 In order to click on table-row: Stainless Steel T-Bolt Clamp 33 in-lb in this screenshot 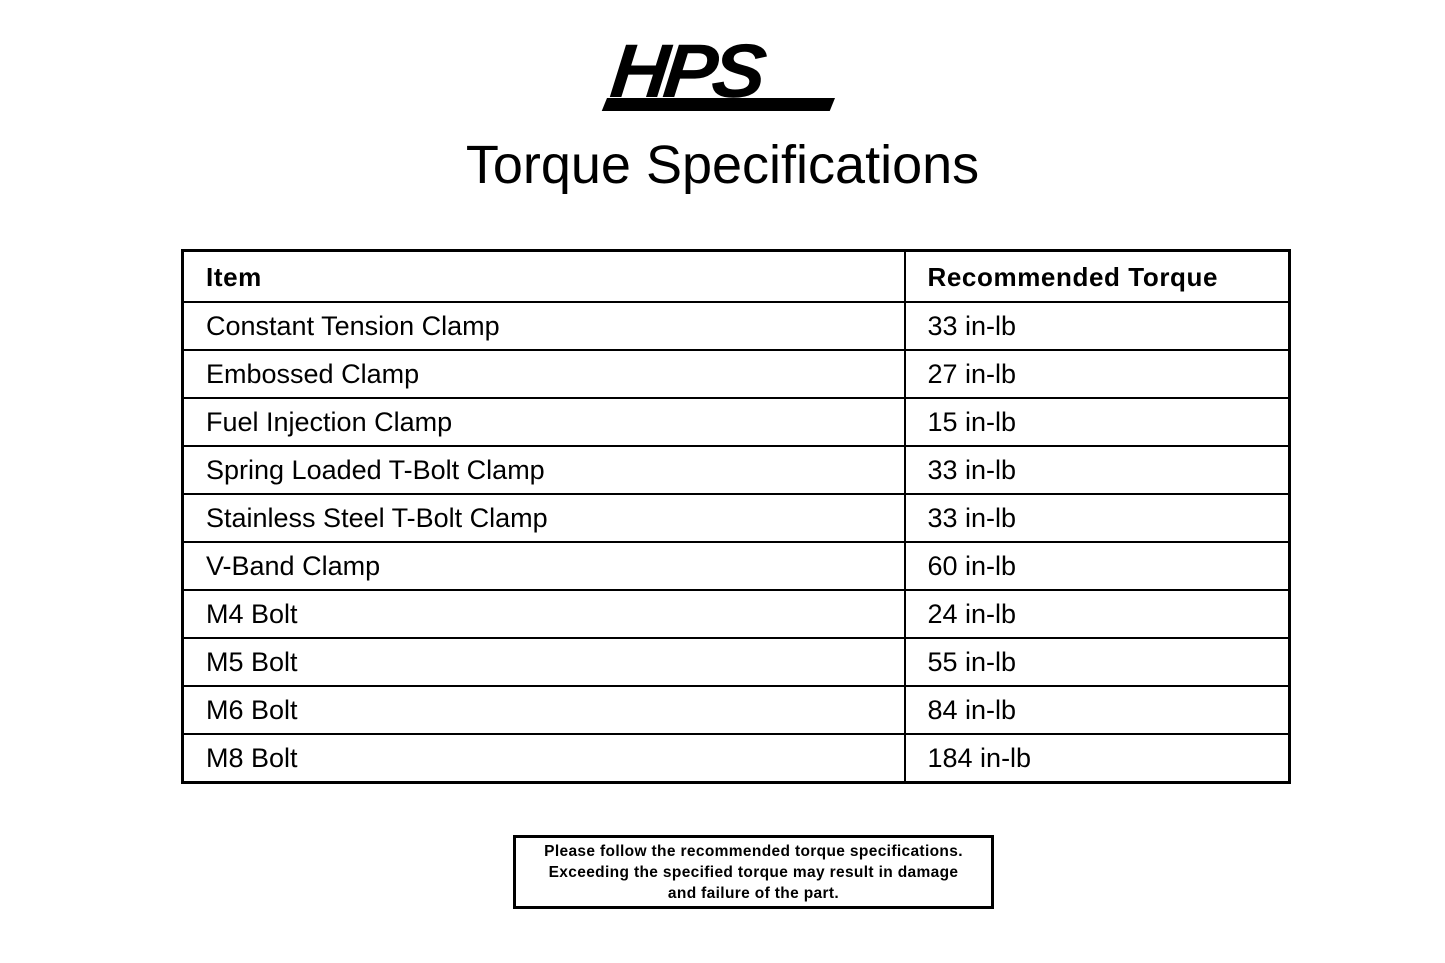, I will do `click(736, 518)`.